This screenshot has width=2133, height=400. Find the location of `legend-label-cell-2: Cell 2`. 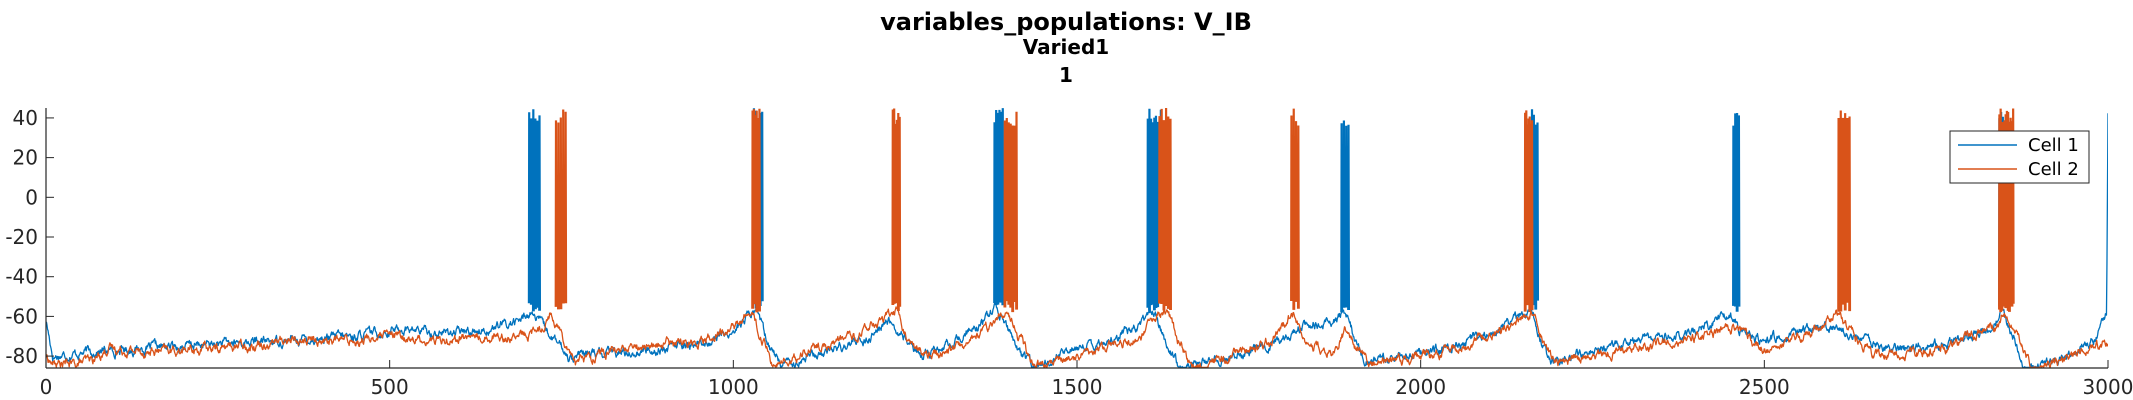

legend-label-cell-2: Cell 2 is located at coordinates (2053, 169).